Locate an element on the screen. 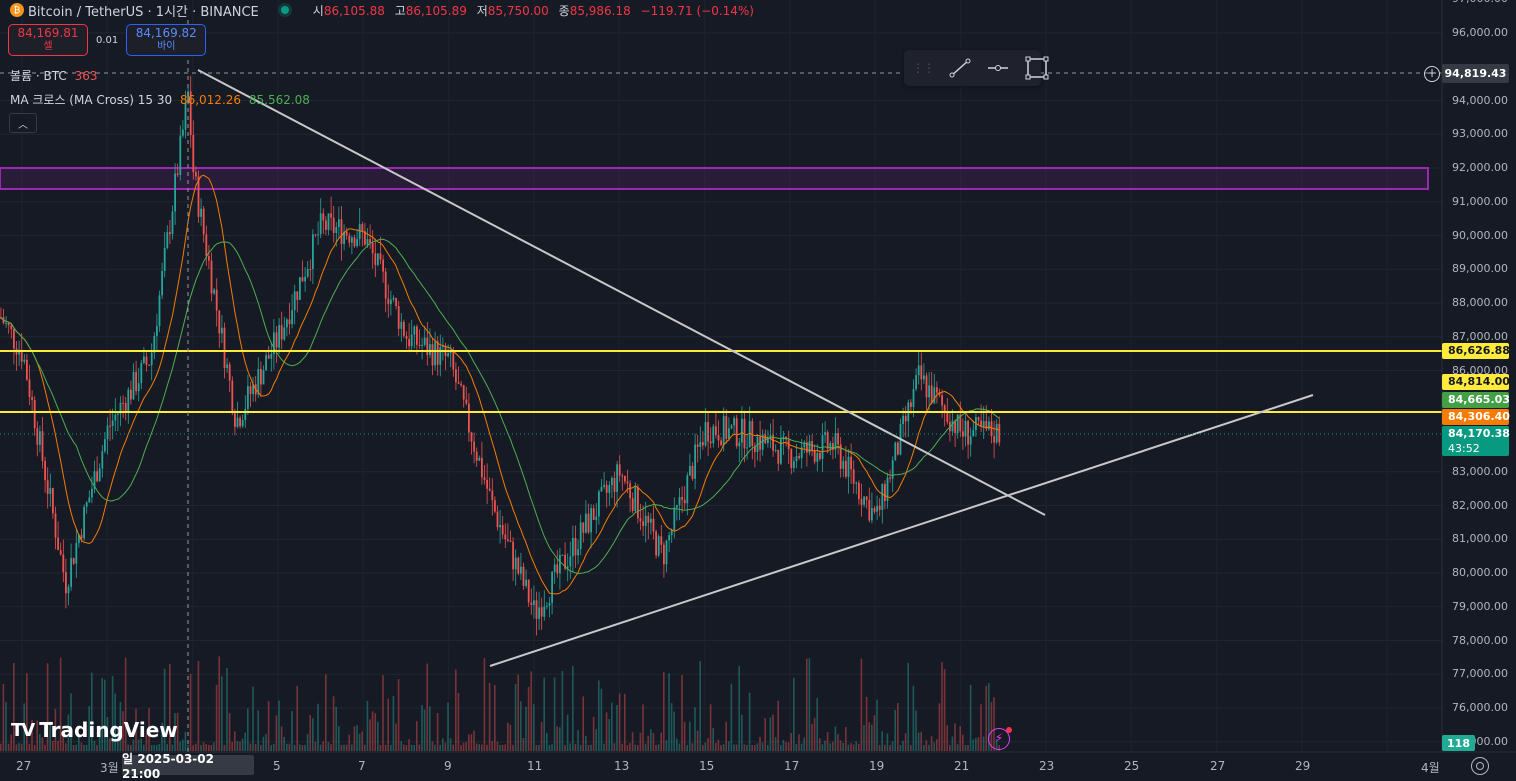  add-alert-icon: + is located at coordinates (1432, 74).